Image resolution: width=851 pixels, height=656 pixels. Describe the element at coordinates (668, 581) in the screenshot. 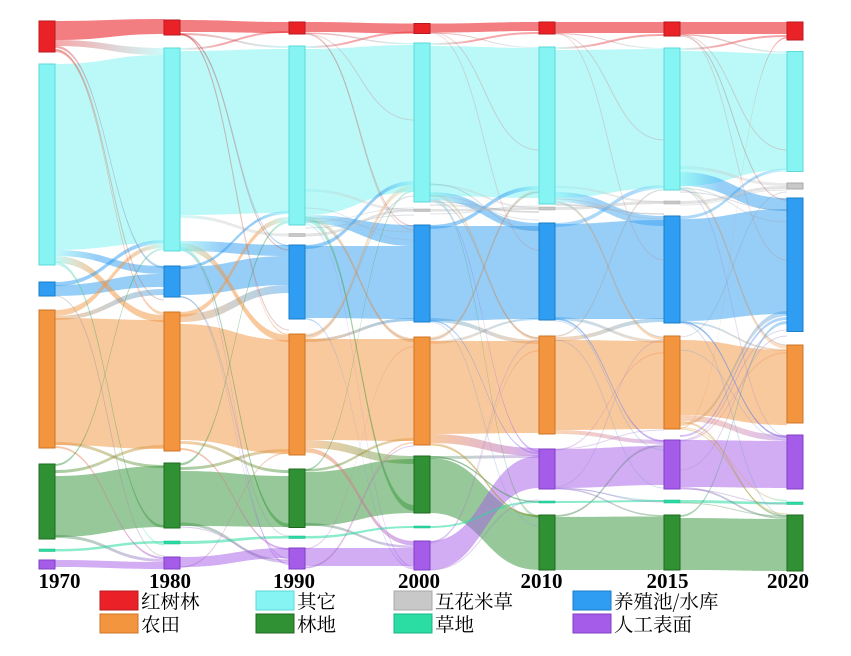

I see `svg-text: 2015` at that location.